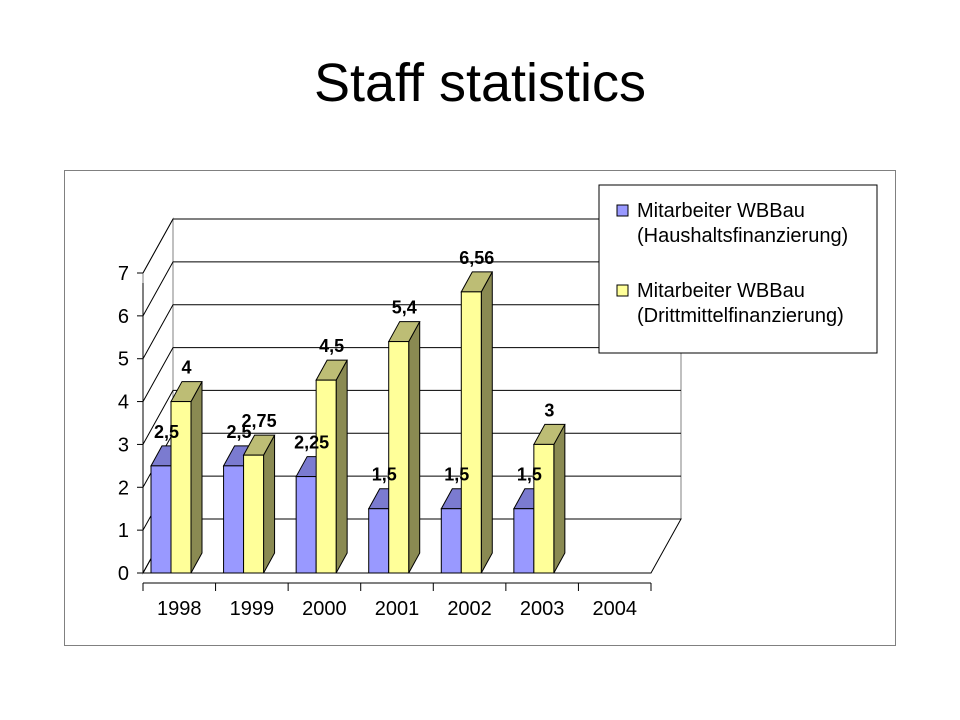 The image size is (960, 720). I want to click on y-tick-label: 4, so click(123, 403).